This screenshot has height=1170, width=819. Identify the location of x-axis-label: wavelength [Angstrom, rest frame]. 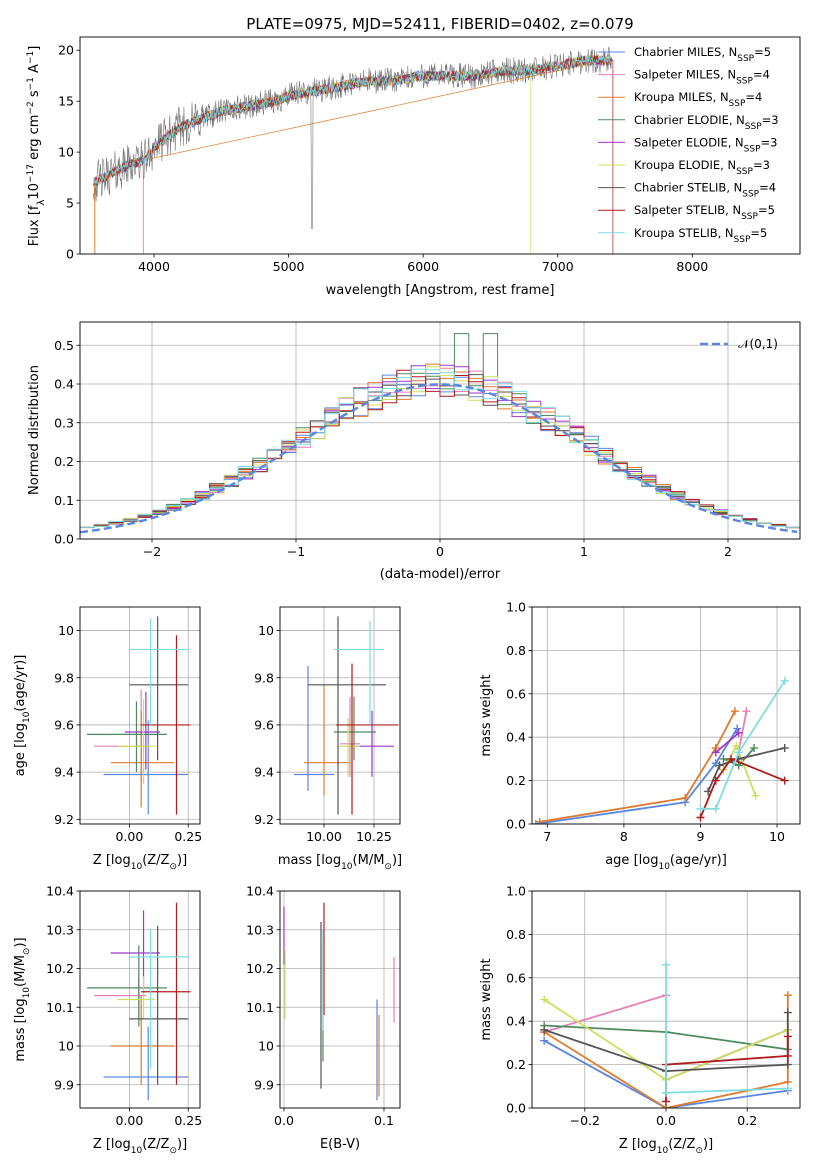
(440, 290).